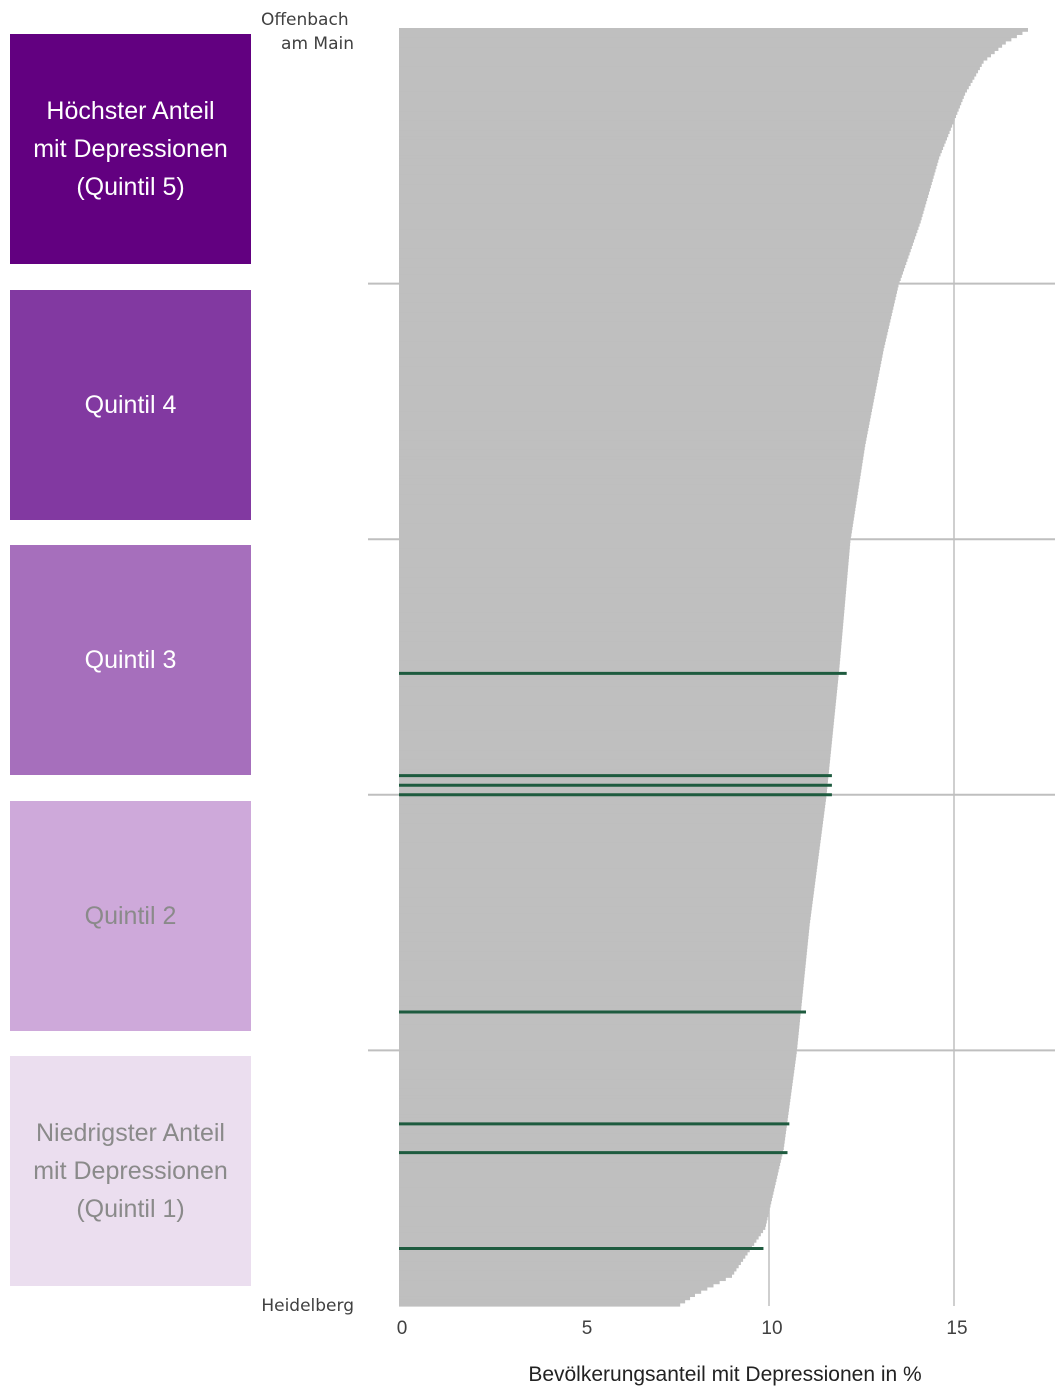  What do you see at coordinates (307, 1306) in the screenshot?
I see `bottom-region-label: Heidelberg` at bounding box center [307, 1306].